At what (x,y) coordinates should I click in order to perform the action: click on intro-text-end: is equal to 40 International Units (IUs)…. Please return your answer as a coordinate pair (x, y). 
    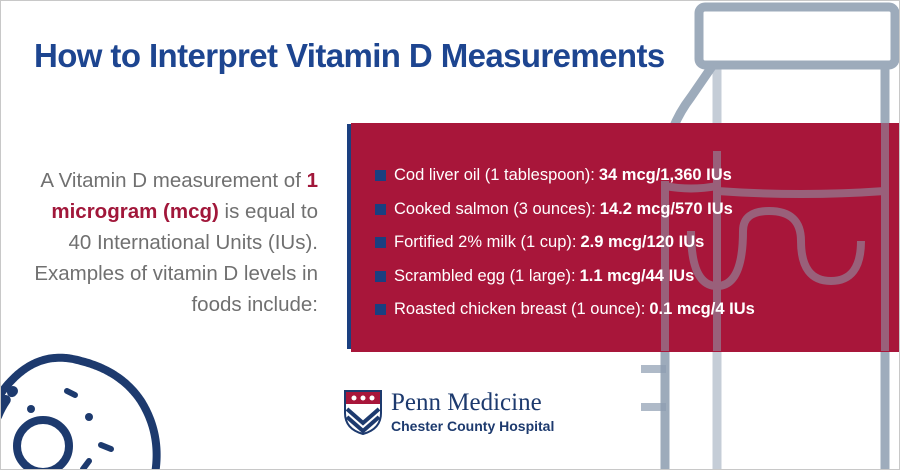
    Looking at the image, I should click on (176, 258).